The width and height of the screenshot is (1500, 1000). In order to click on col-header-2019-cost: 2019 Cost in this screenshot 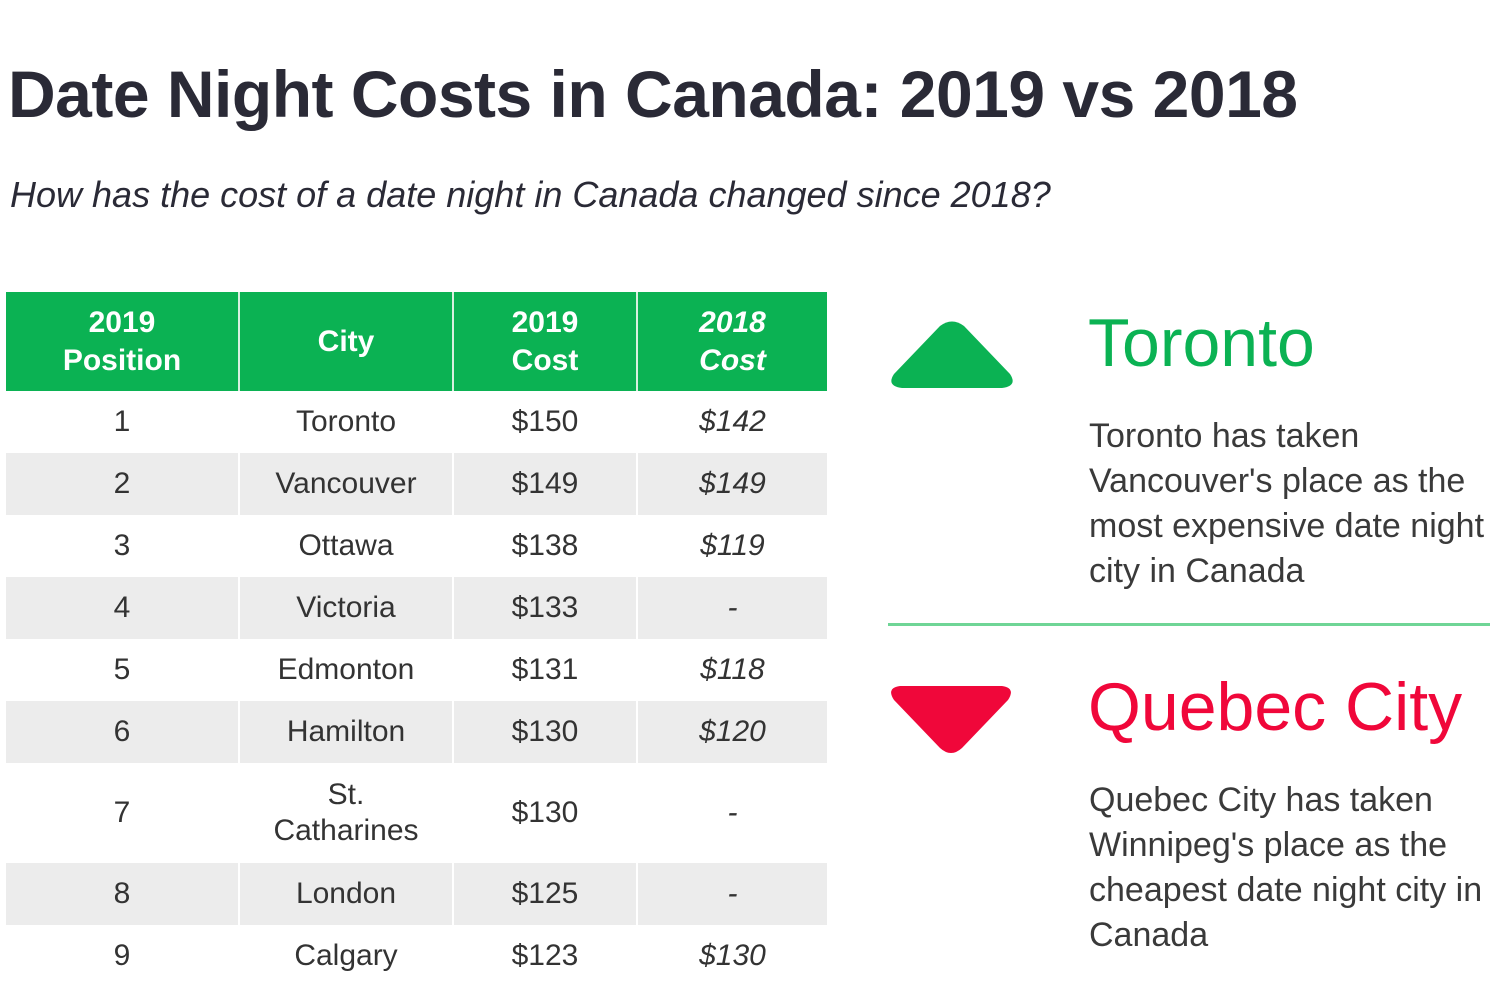, I will do `click(546, 341)`.